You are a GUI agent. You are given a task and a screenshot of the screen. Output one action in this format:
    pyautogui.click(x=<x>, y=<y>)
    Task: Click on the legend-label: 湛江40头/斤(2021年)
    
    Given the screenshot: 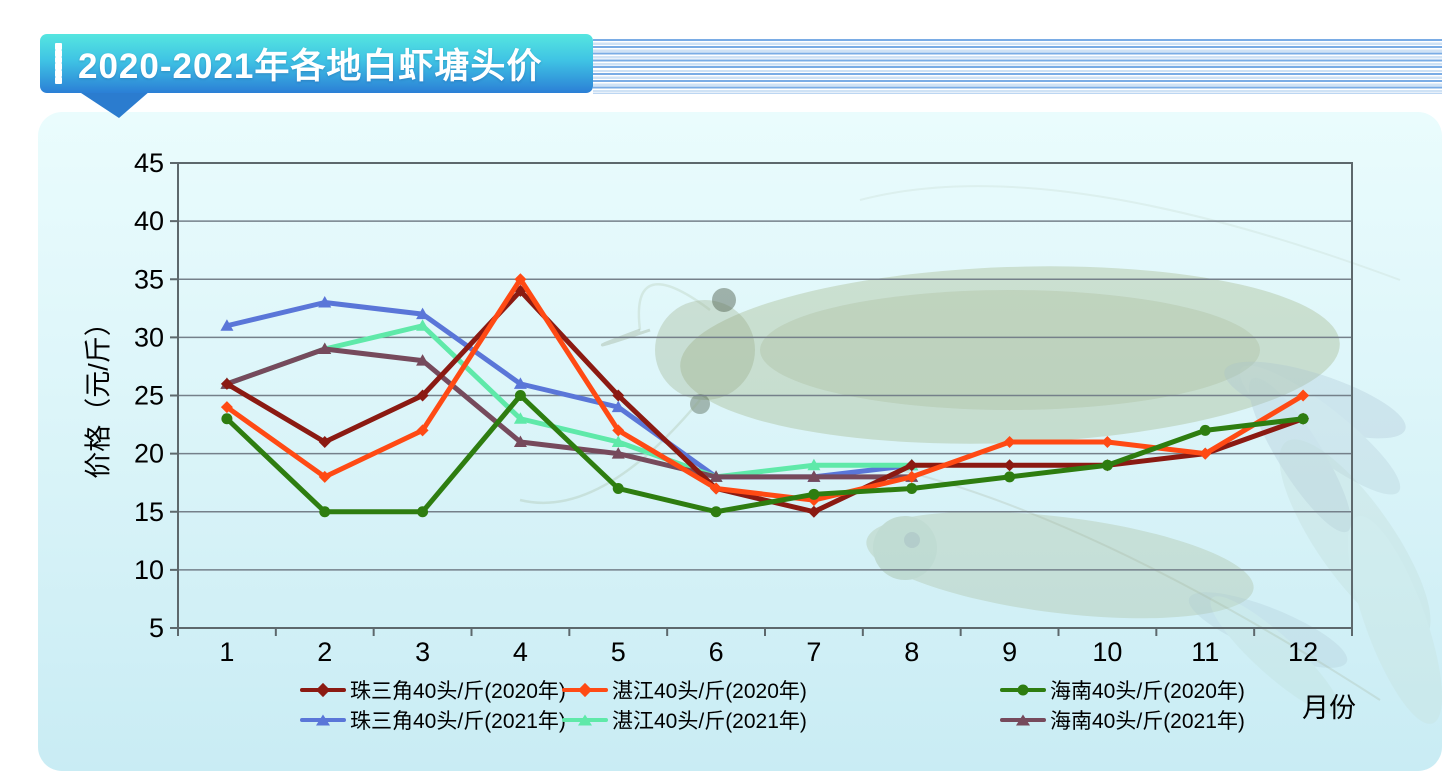 What is the action you would take?
    pyautogui.click(x=709, y=721)
    